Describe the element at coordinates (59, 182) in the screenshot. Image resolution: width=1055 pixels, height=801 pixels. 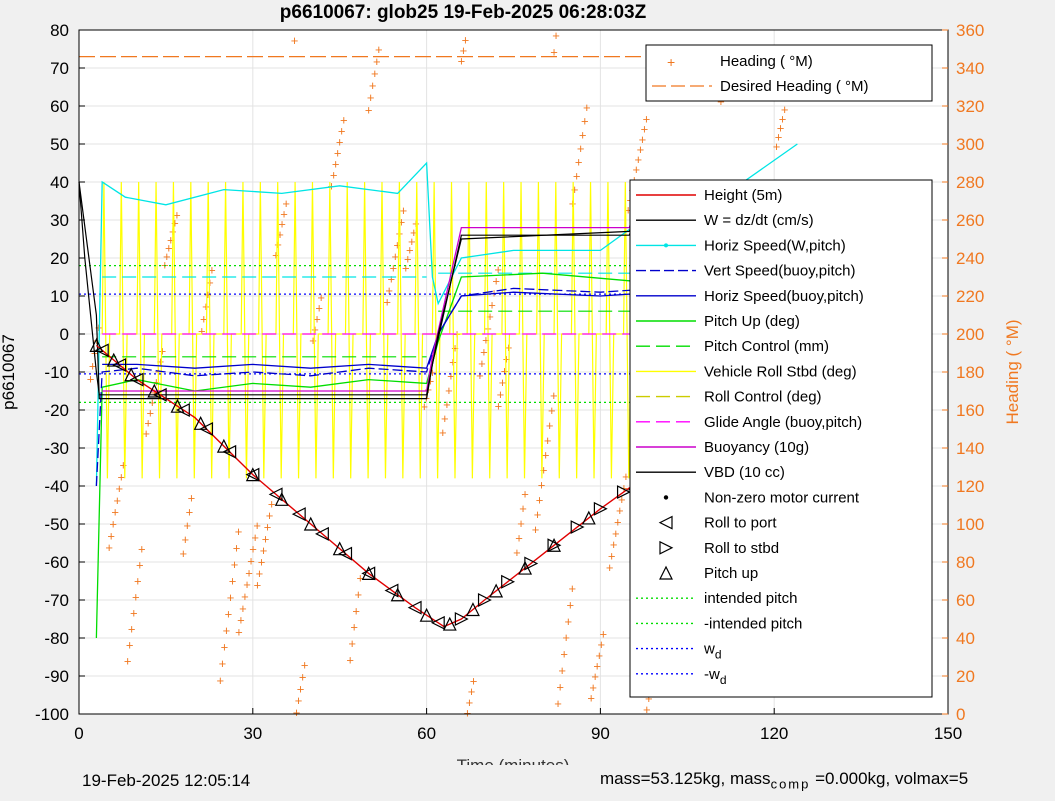
I see `y-tick-label-4: 40` at that location.